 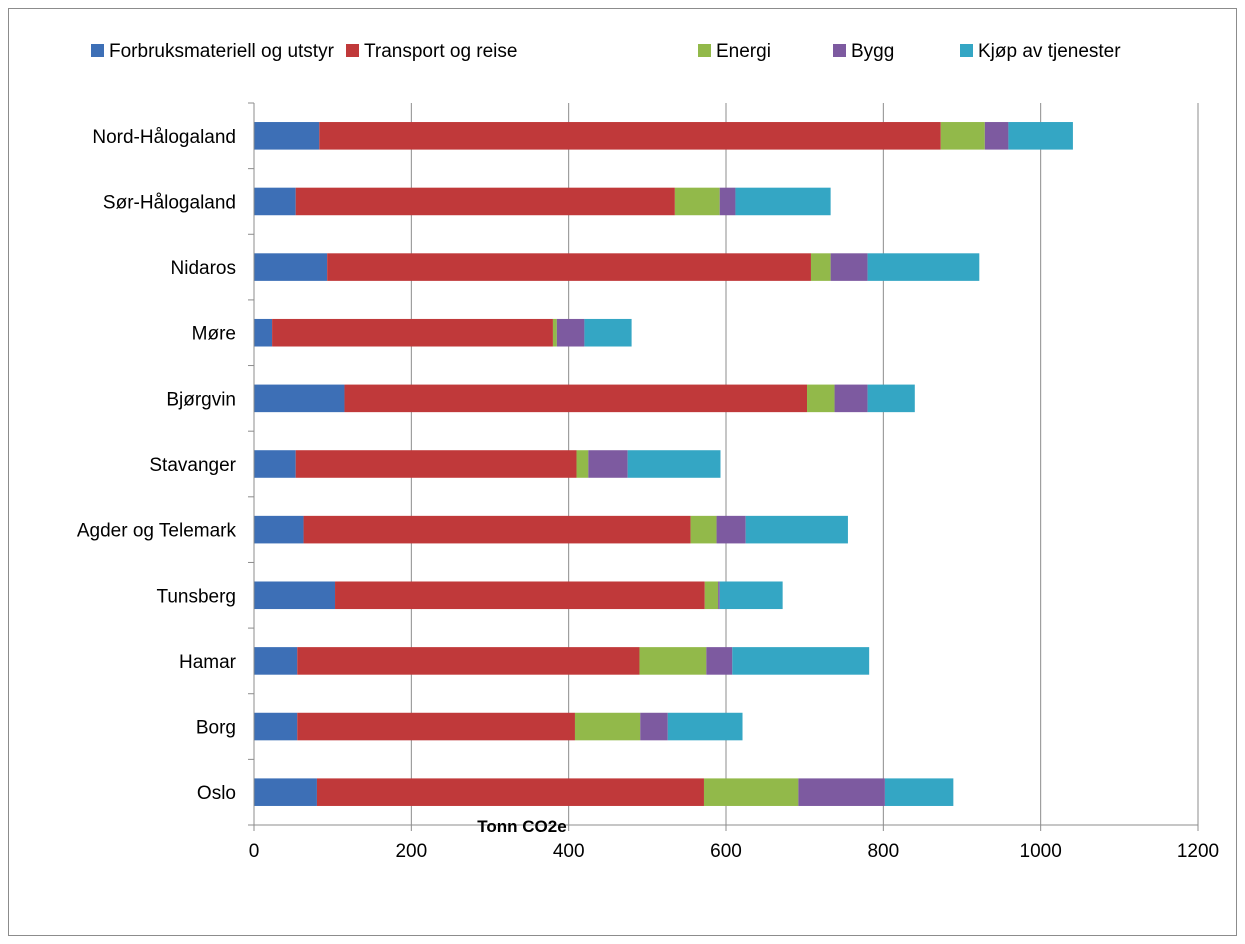 I want to click on bar-oslo-bygg, so click(x=841, y=792).